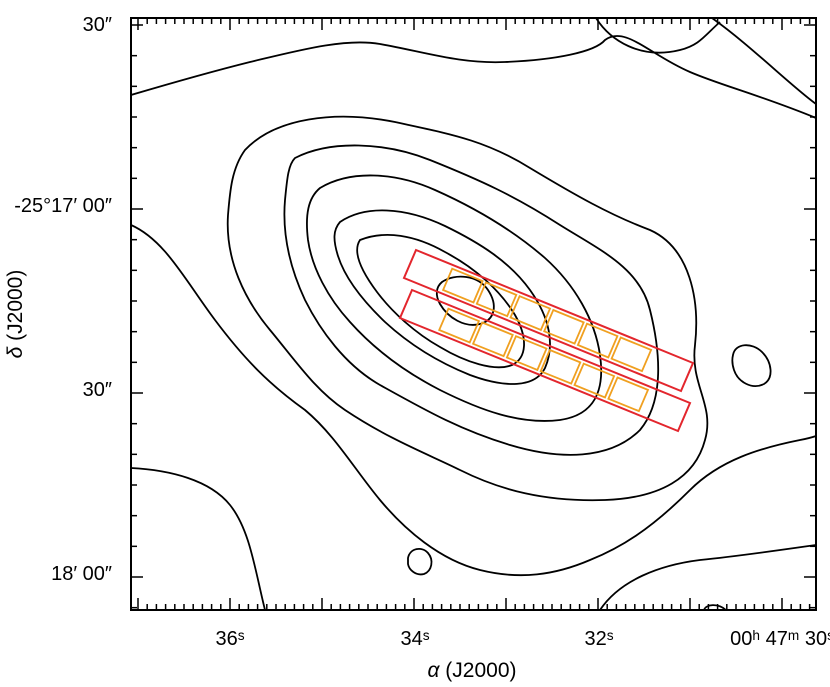  What do you see at coordinates (707, 577) in the screenshot?
I see `contour-level-2c` at bounding box center [707, 577].